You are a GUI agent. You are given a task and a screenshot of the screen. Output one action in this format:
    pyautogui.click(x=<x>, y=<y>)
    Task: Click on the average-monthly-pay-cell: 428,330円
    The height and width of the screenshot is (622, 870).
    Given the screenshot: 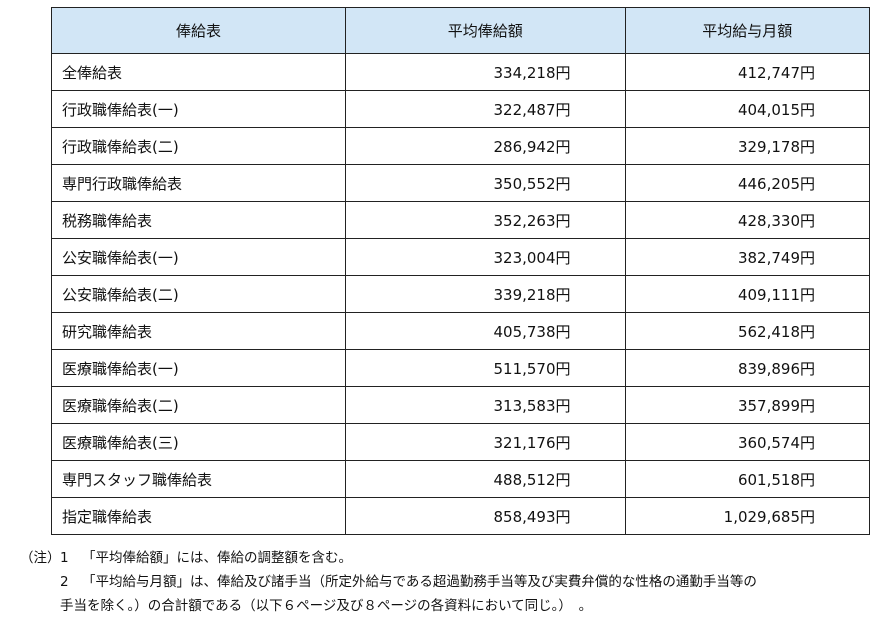 What is the action you would take?
    pyautogui.click(x=747, y=220)
    